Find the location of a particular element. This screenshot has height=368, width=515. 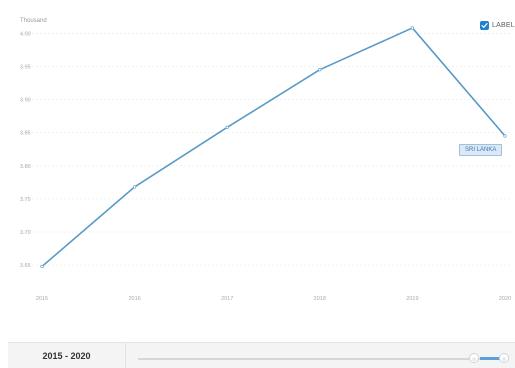

range-label: 2015 - 2020 is located at coordinates (67, 355).